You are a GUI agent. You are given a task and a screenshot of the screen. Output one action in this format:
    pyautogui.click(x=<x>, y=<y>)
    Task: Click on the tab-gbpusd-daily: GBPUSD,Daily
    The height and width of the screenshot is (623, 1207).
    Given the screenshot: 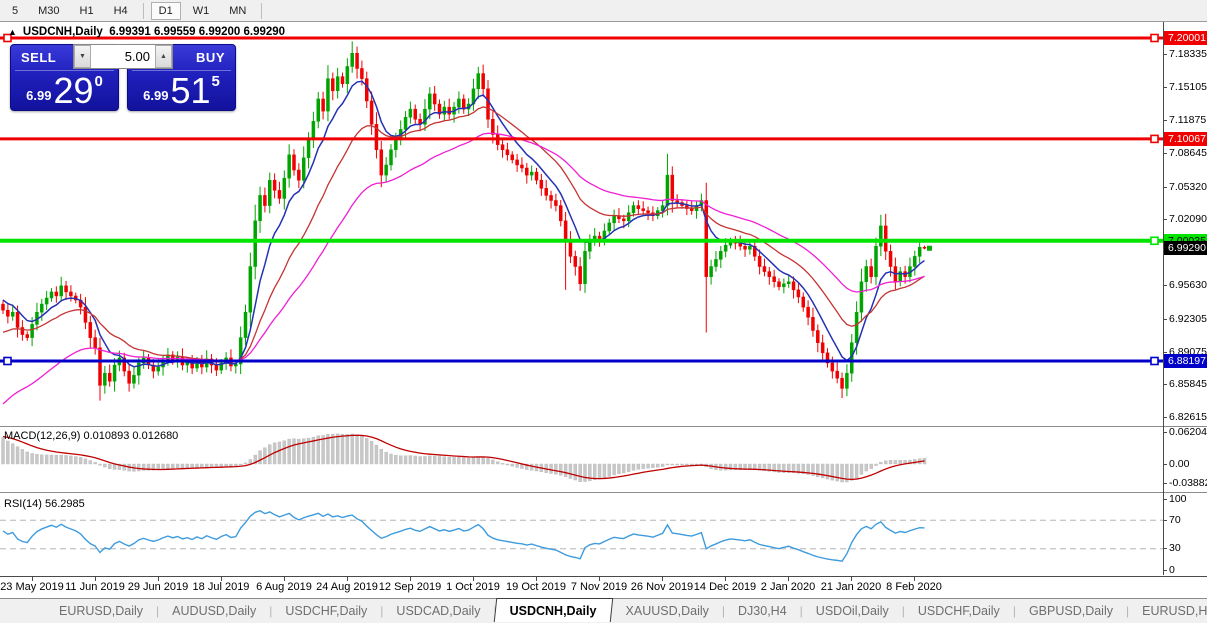 What is the action you would take?
    pyautogui.click(x=1070, y=611)
    